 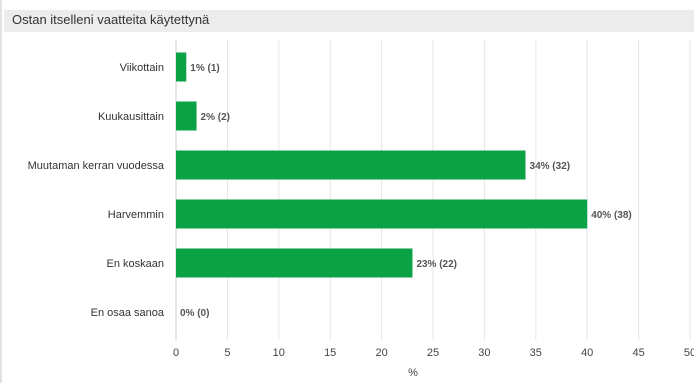 What do you see at coordinates (128, 313) in the screenshot?
I see `category-label-5: En osaa sanoa` at bounding box center [128, 313].